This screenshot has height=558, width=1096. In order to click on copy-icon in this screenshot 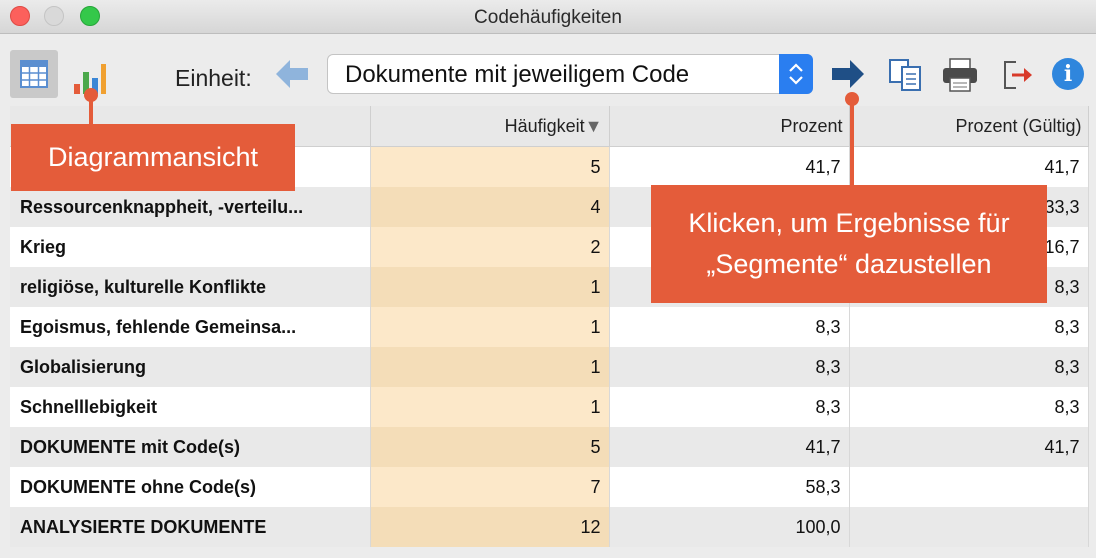, I will do `click(905, 75)`.